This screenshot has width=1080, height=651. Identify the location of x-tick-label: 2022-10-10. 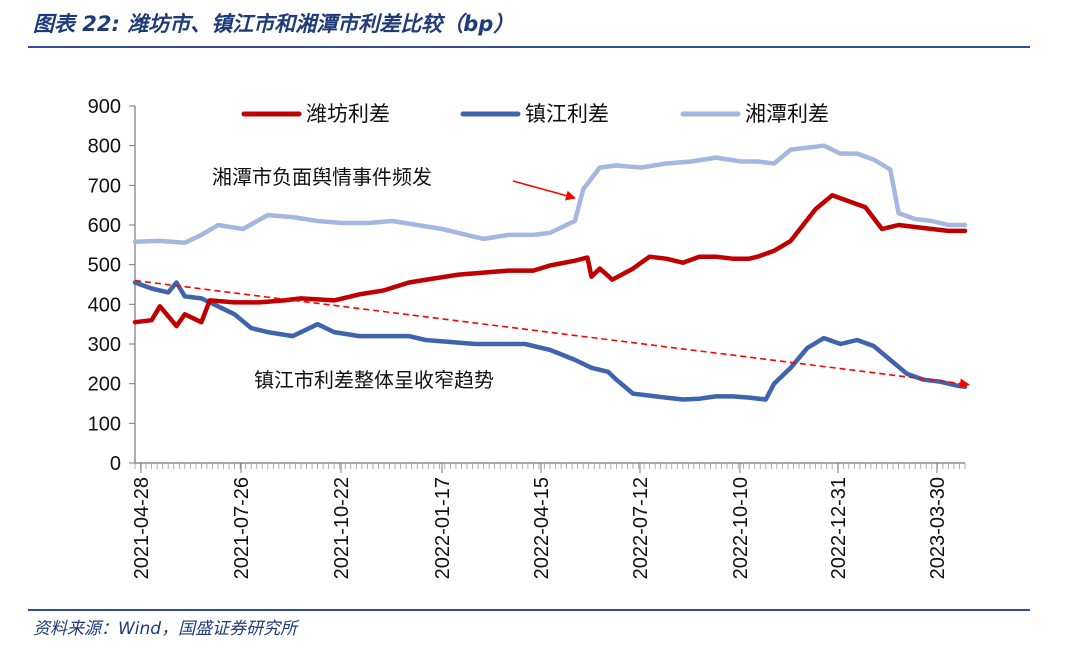
(741, 528).